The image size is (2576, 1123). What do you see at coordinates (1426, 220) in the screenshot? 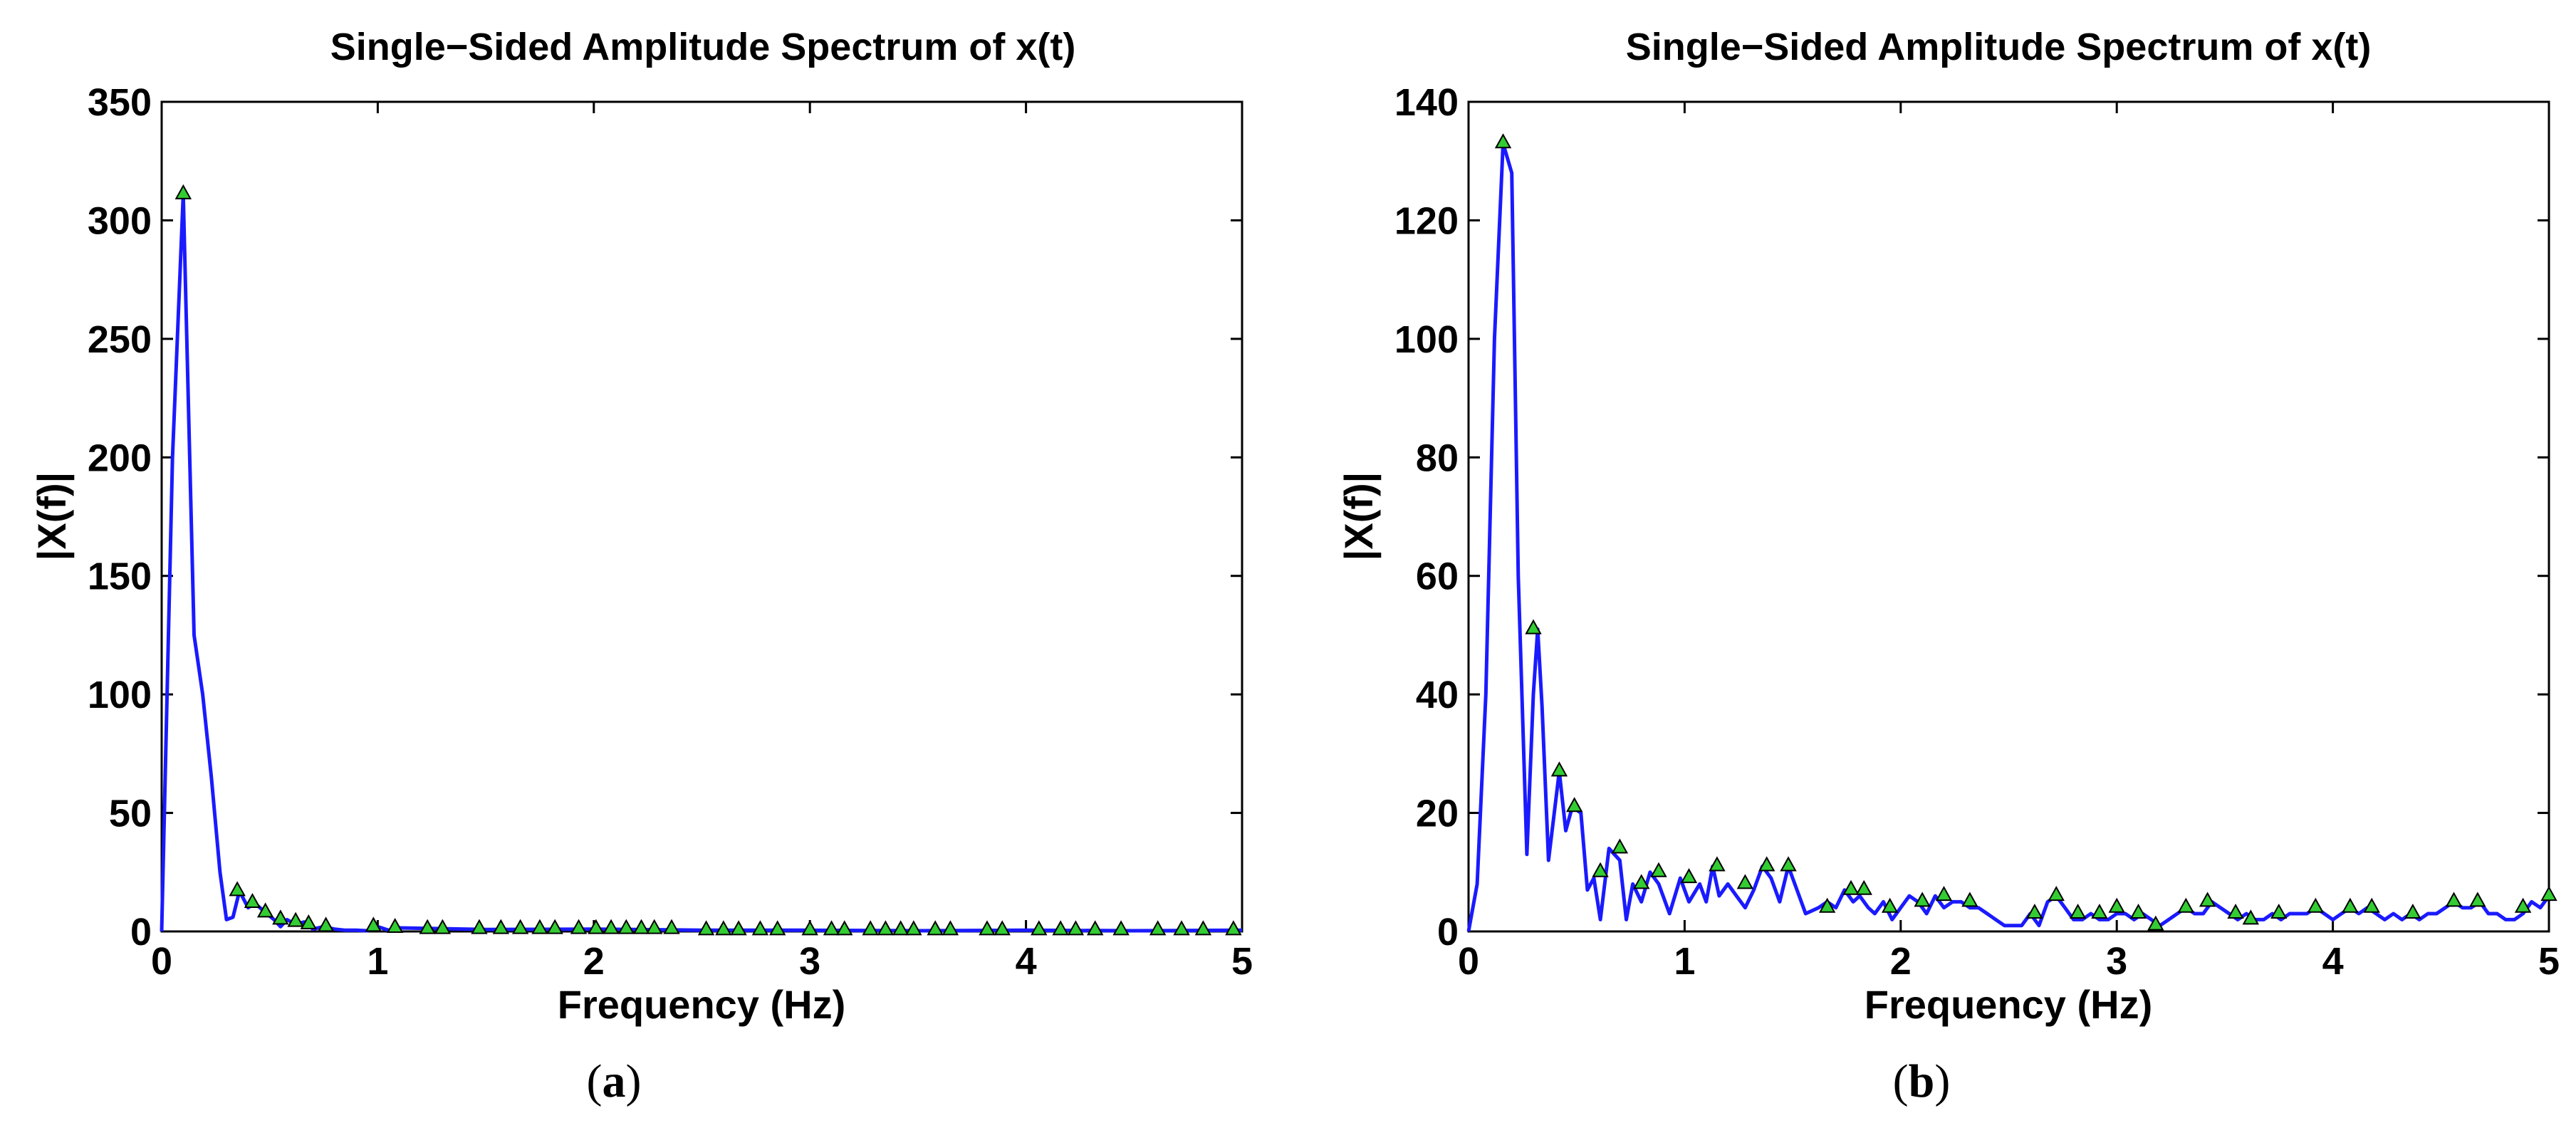
I see `y-tick-label: 120` at bounding box center [1426, 220].